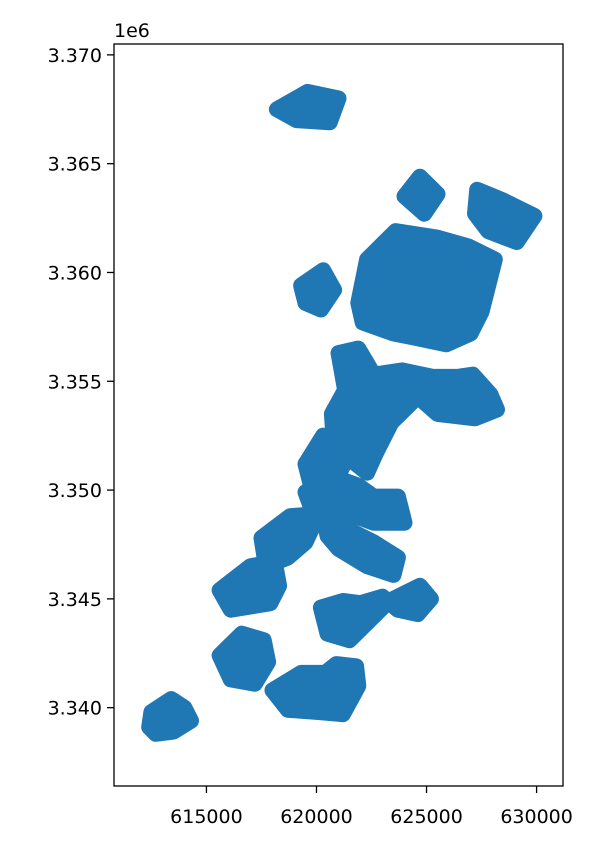 Image resolution: width=605 pixels, height=850 pixels. I want to click on x-tick-label: 630000, so click(536, 817).